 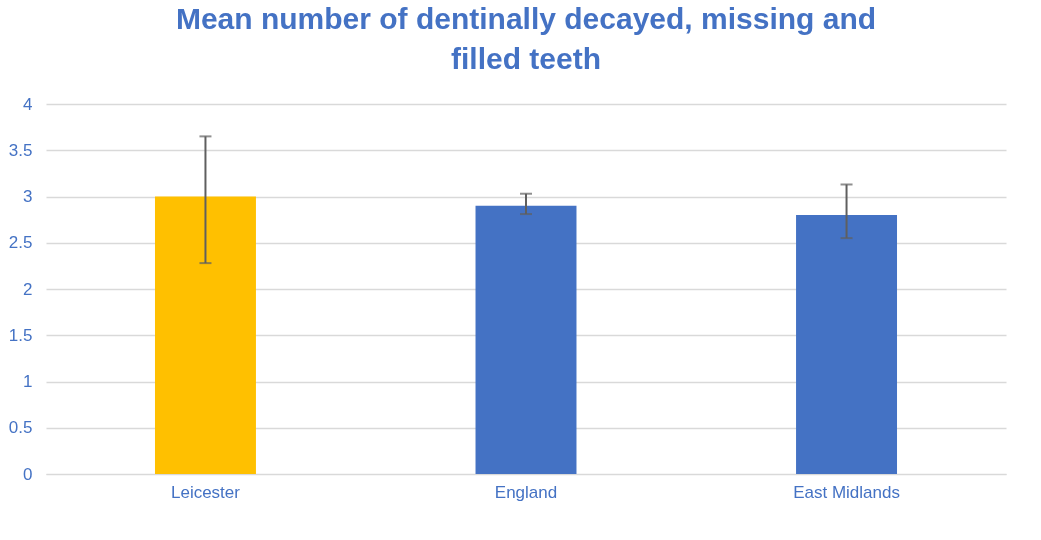 What do you see at coordinates (20, 428) in the screenshot?
I see `y-tick-label: 0.5` at bounding box center [20, 428].